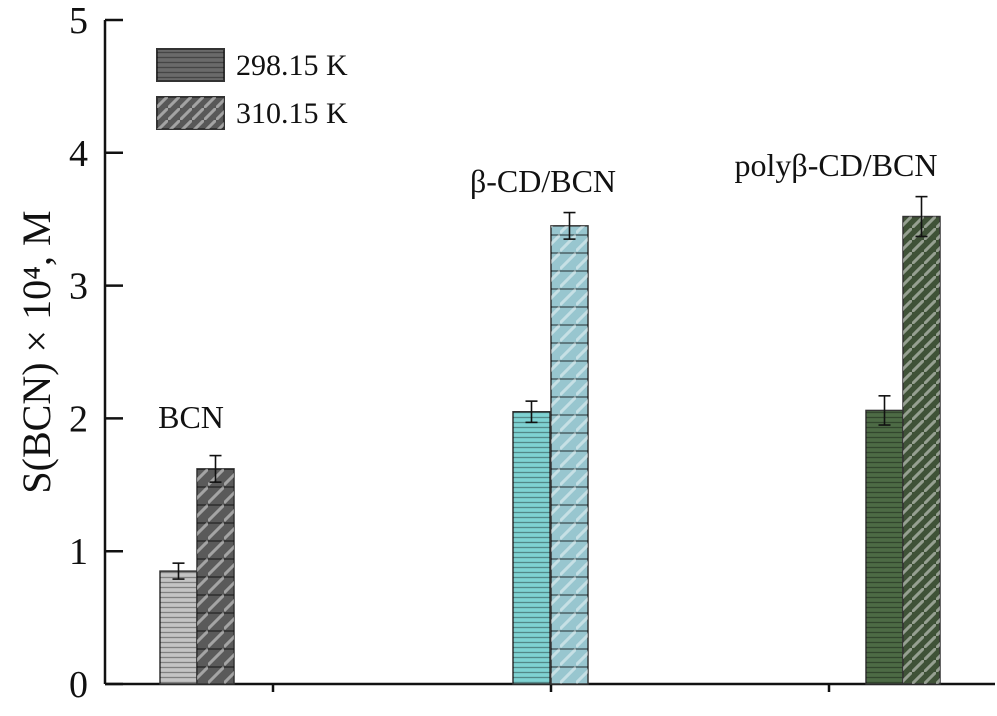  What do you see at coordinates (78, 287) in the screenshot?
I see `y-tick-label: 3` at bounding box center [78, 287].